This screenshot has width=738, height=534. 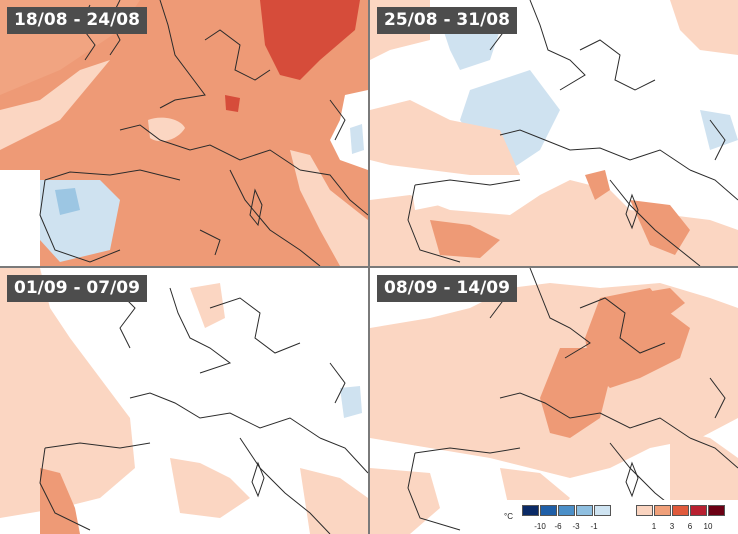 I want to click on week-date-range-label: 01/09 - 07/09, so click(x=77, y=288).